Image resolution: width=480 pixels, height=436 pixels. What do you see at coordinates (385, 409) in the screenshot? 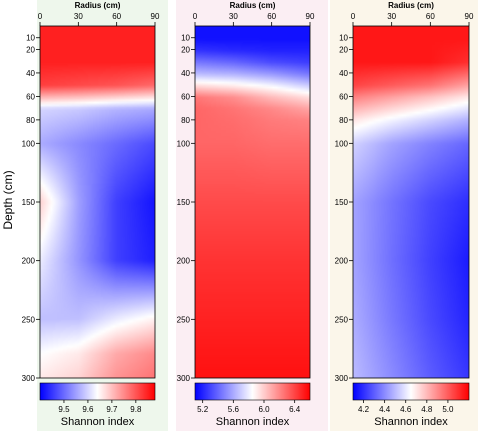
I see `colorbar-tick-label: 4.4` at bounding box center [385, 409].